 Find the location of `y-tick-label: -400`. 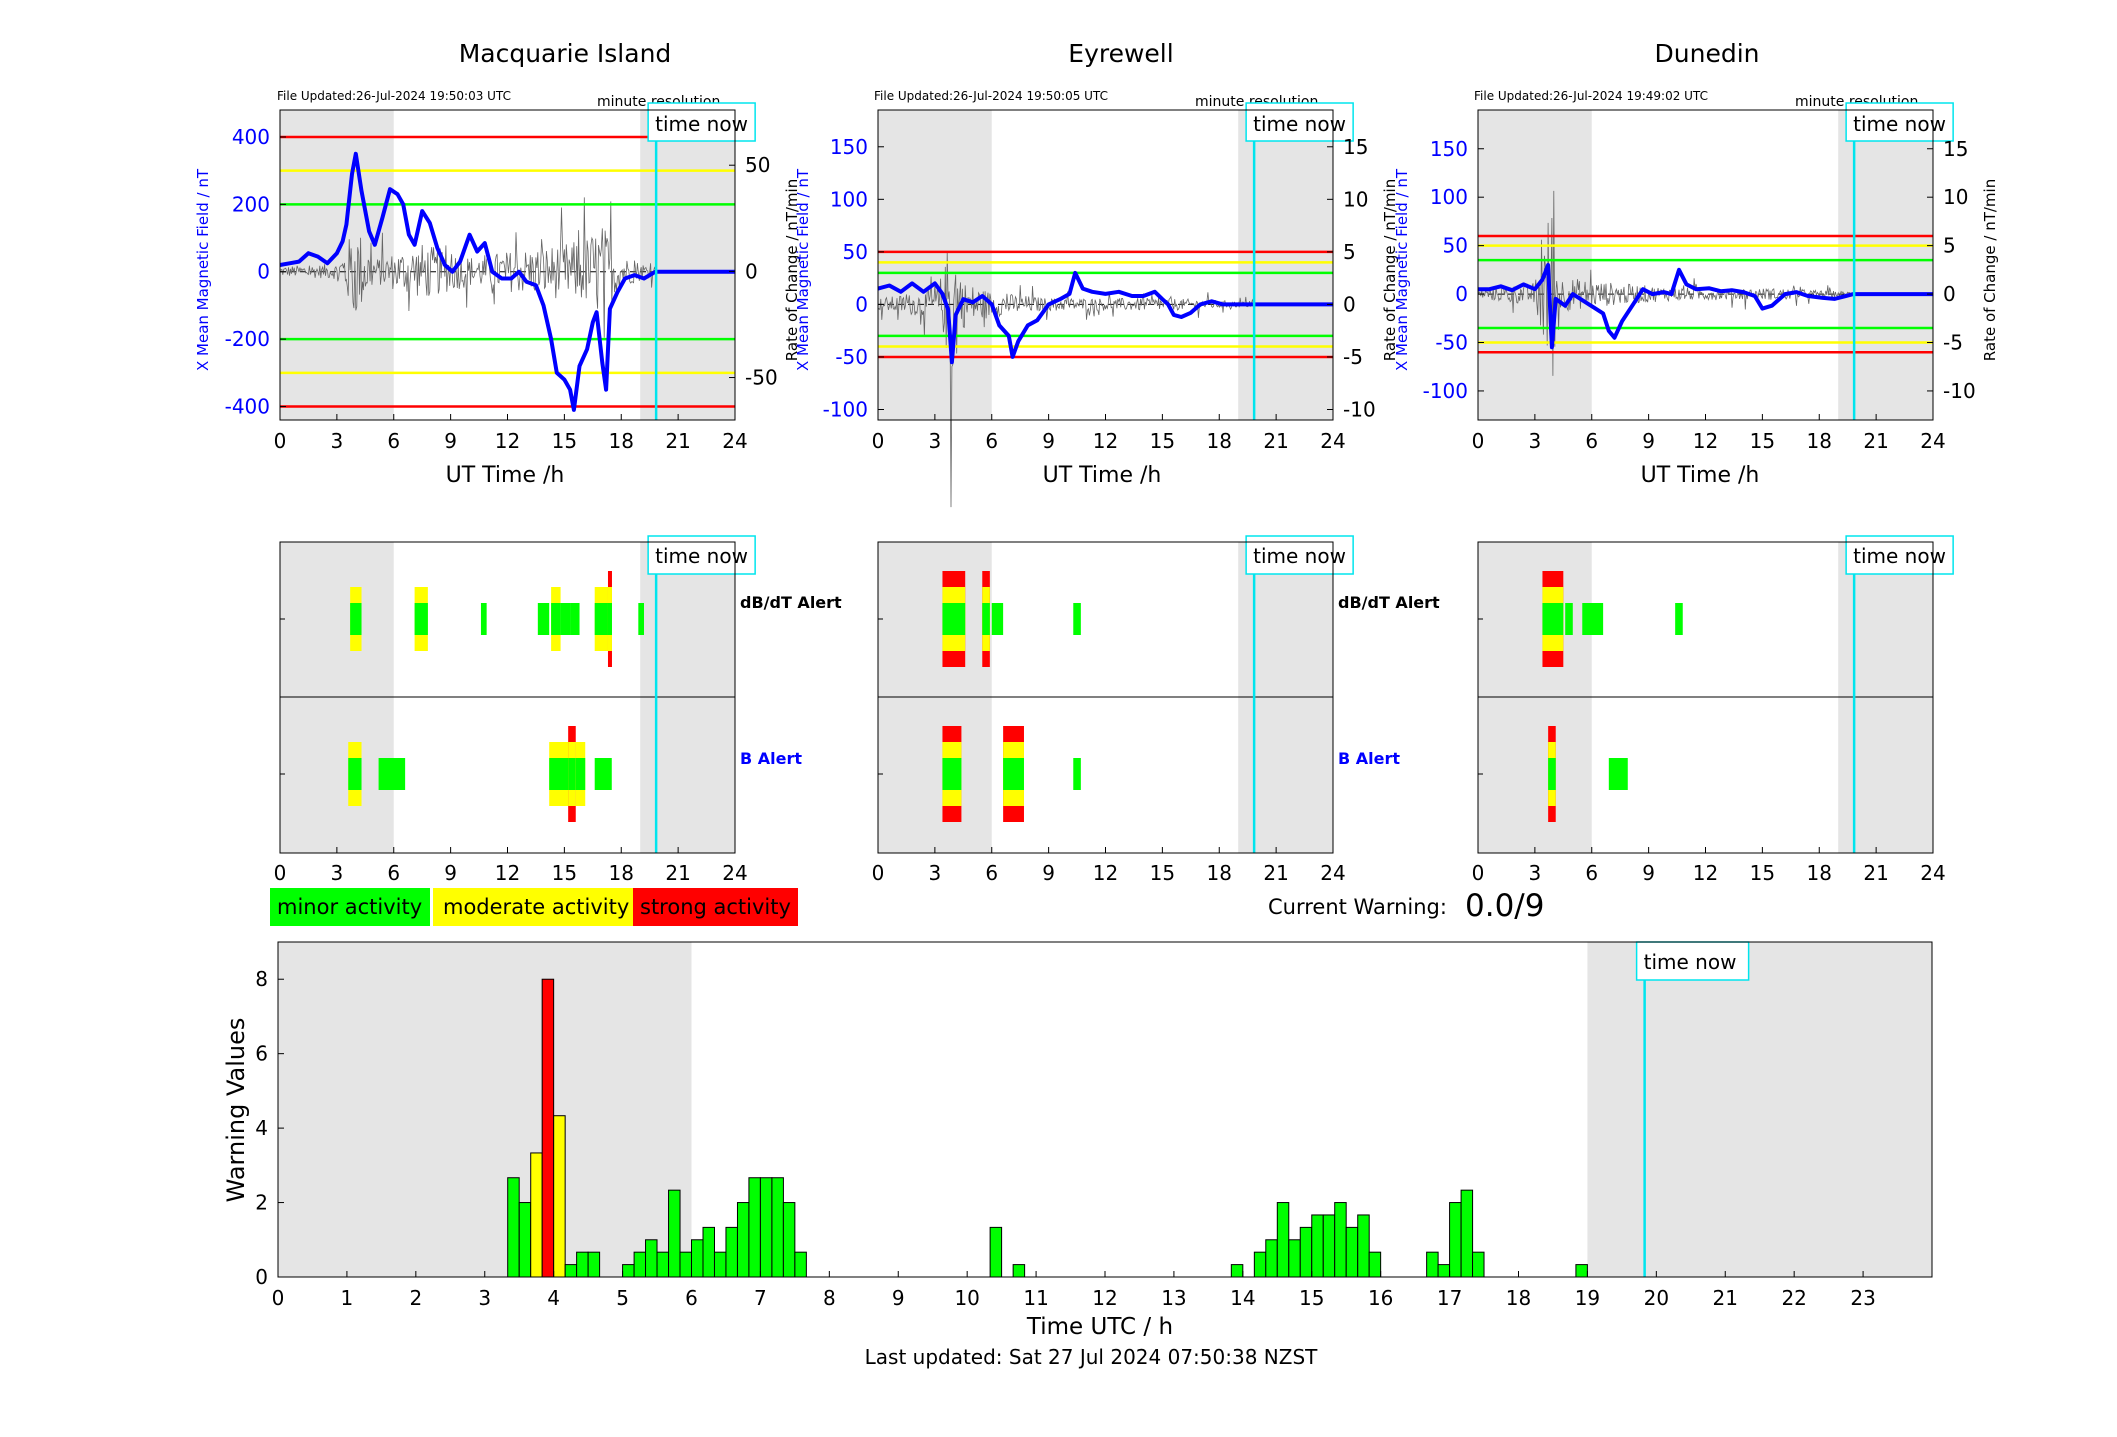

y-tick-label: -400 is located at coordinates (247, 407).